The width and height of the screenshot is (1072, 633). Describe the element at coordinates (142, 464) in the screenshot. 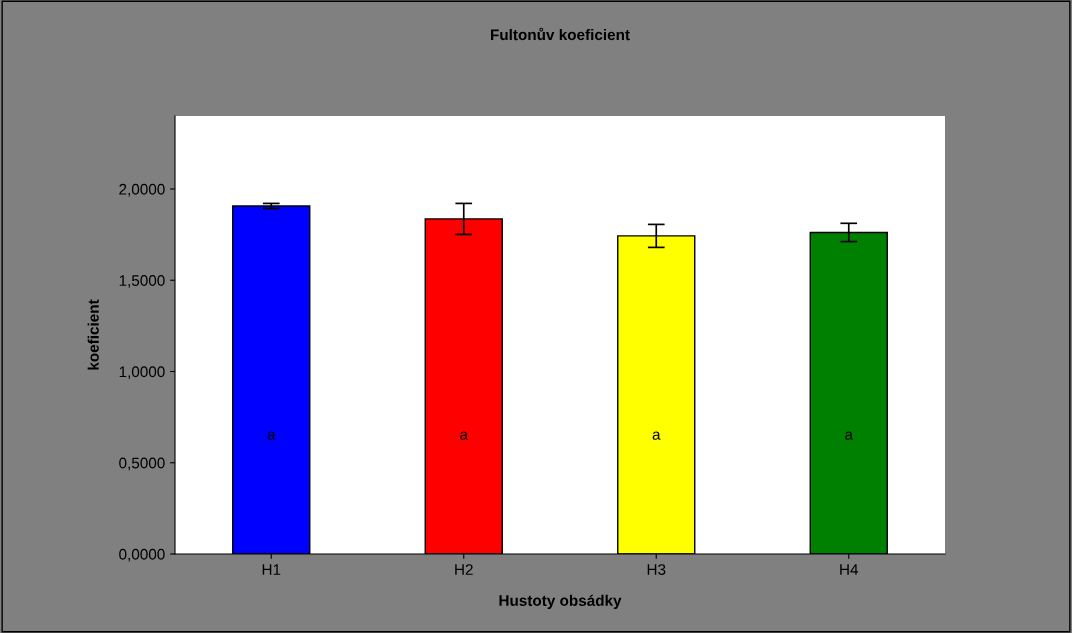

I see `y-tick-label: 0,5000` at that location.